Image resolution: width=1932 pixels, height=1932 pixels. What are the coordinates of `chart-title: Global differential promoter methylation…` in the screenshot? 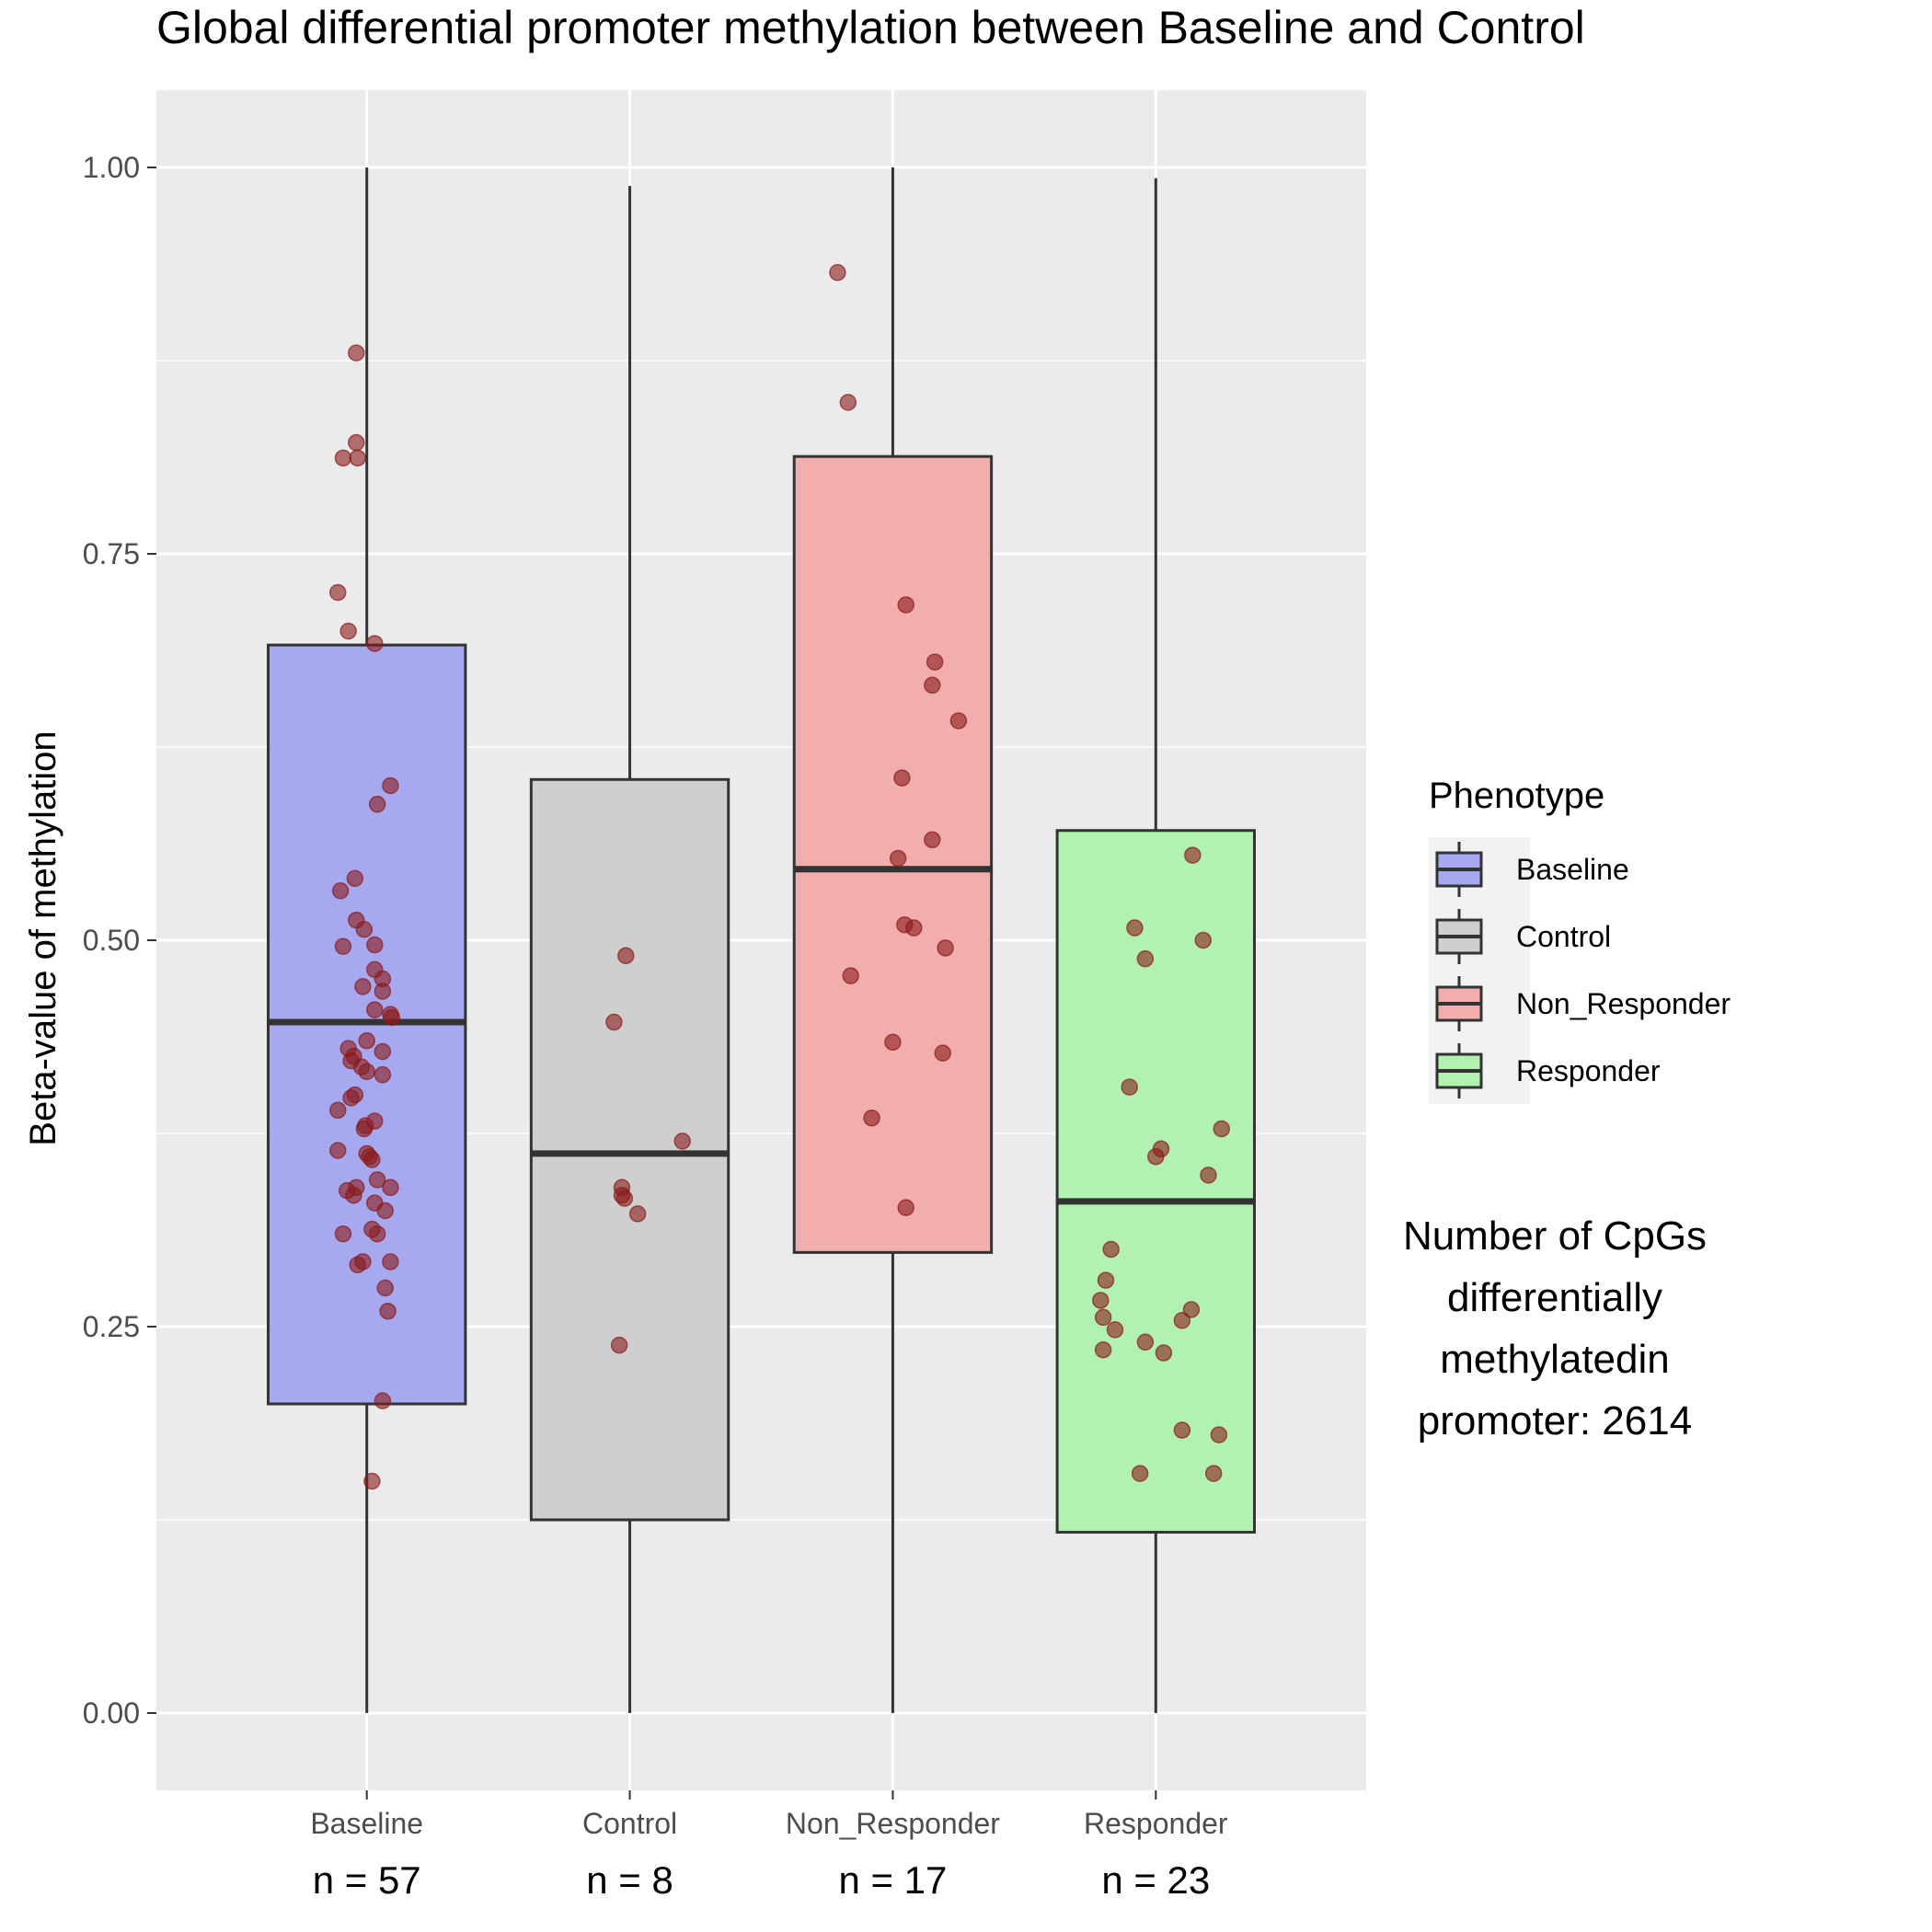 It's located at (870, 27).